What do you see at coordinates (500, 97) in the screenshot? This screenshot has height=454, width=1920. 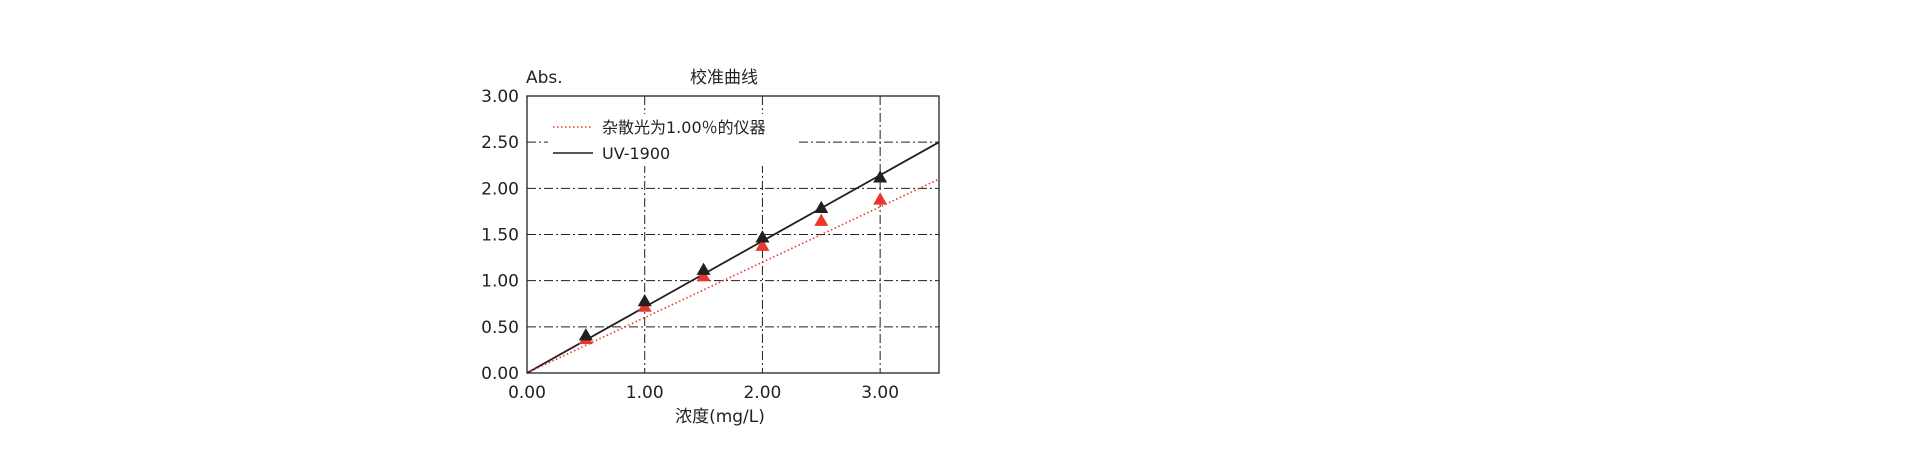 I see `y-tick-label: 3.00` at bounding box center [500, 97].